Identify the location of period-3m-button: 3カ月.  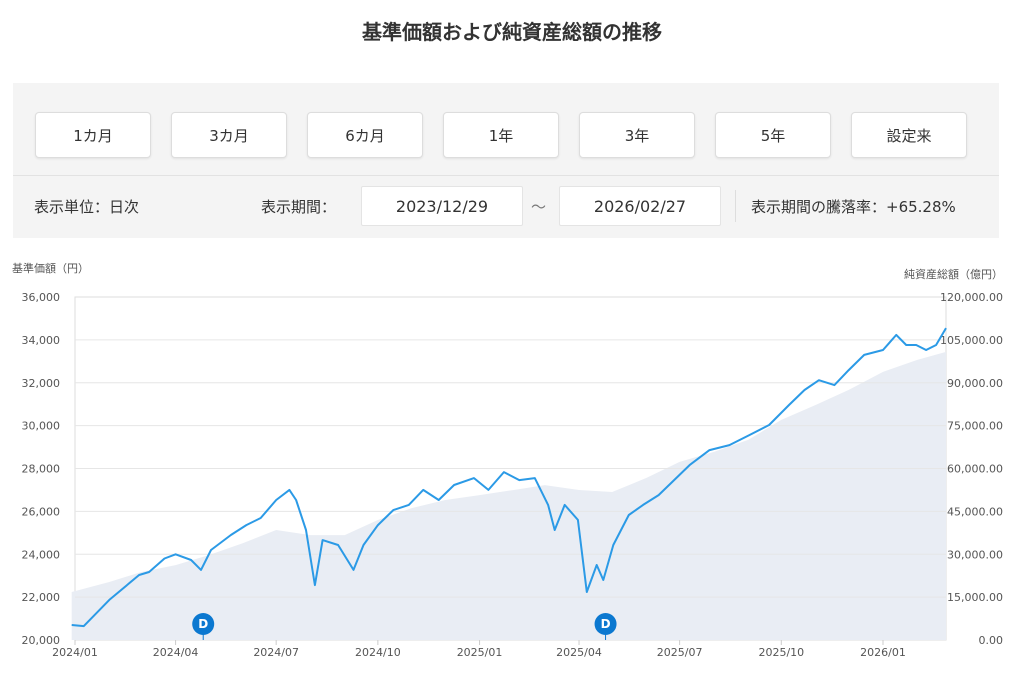
(229, 135).